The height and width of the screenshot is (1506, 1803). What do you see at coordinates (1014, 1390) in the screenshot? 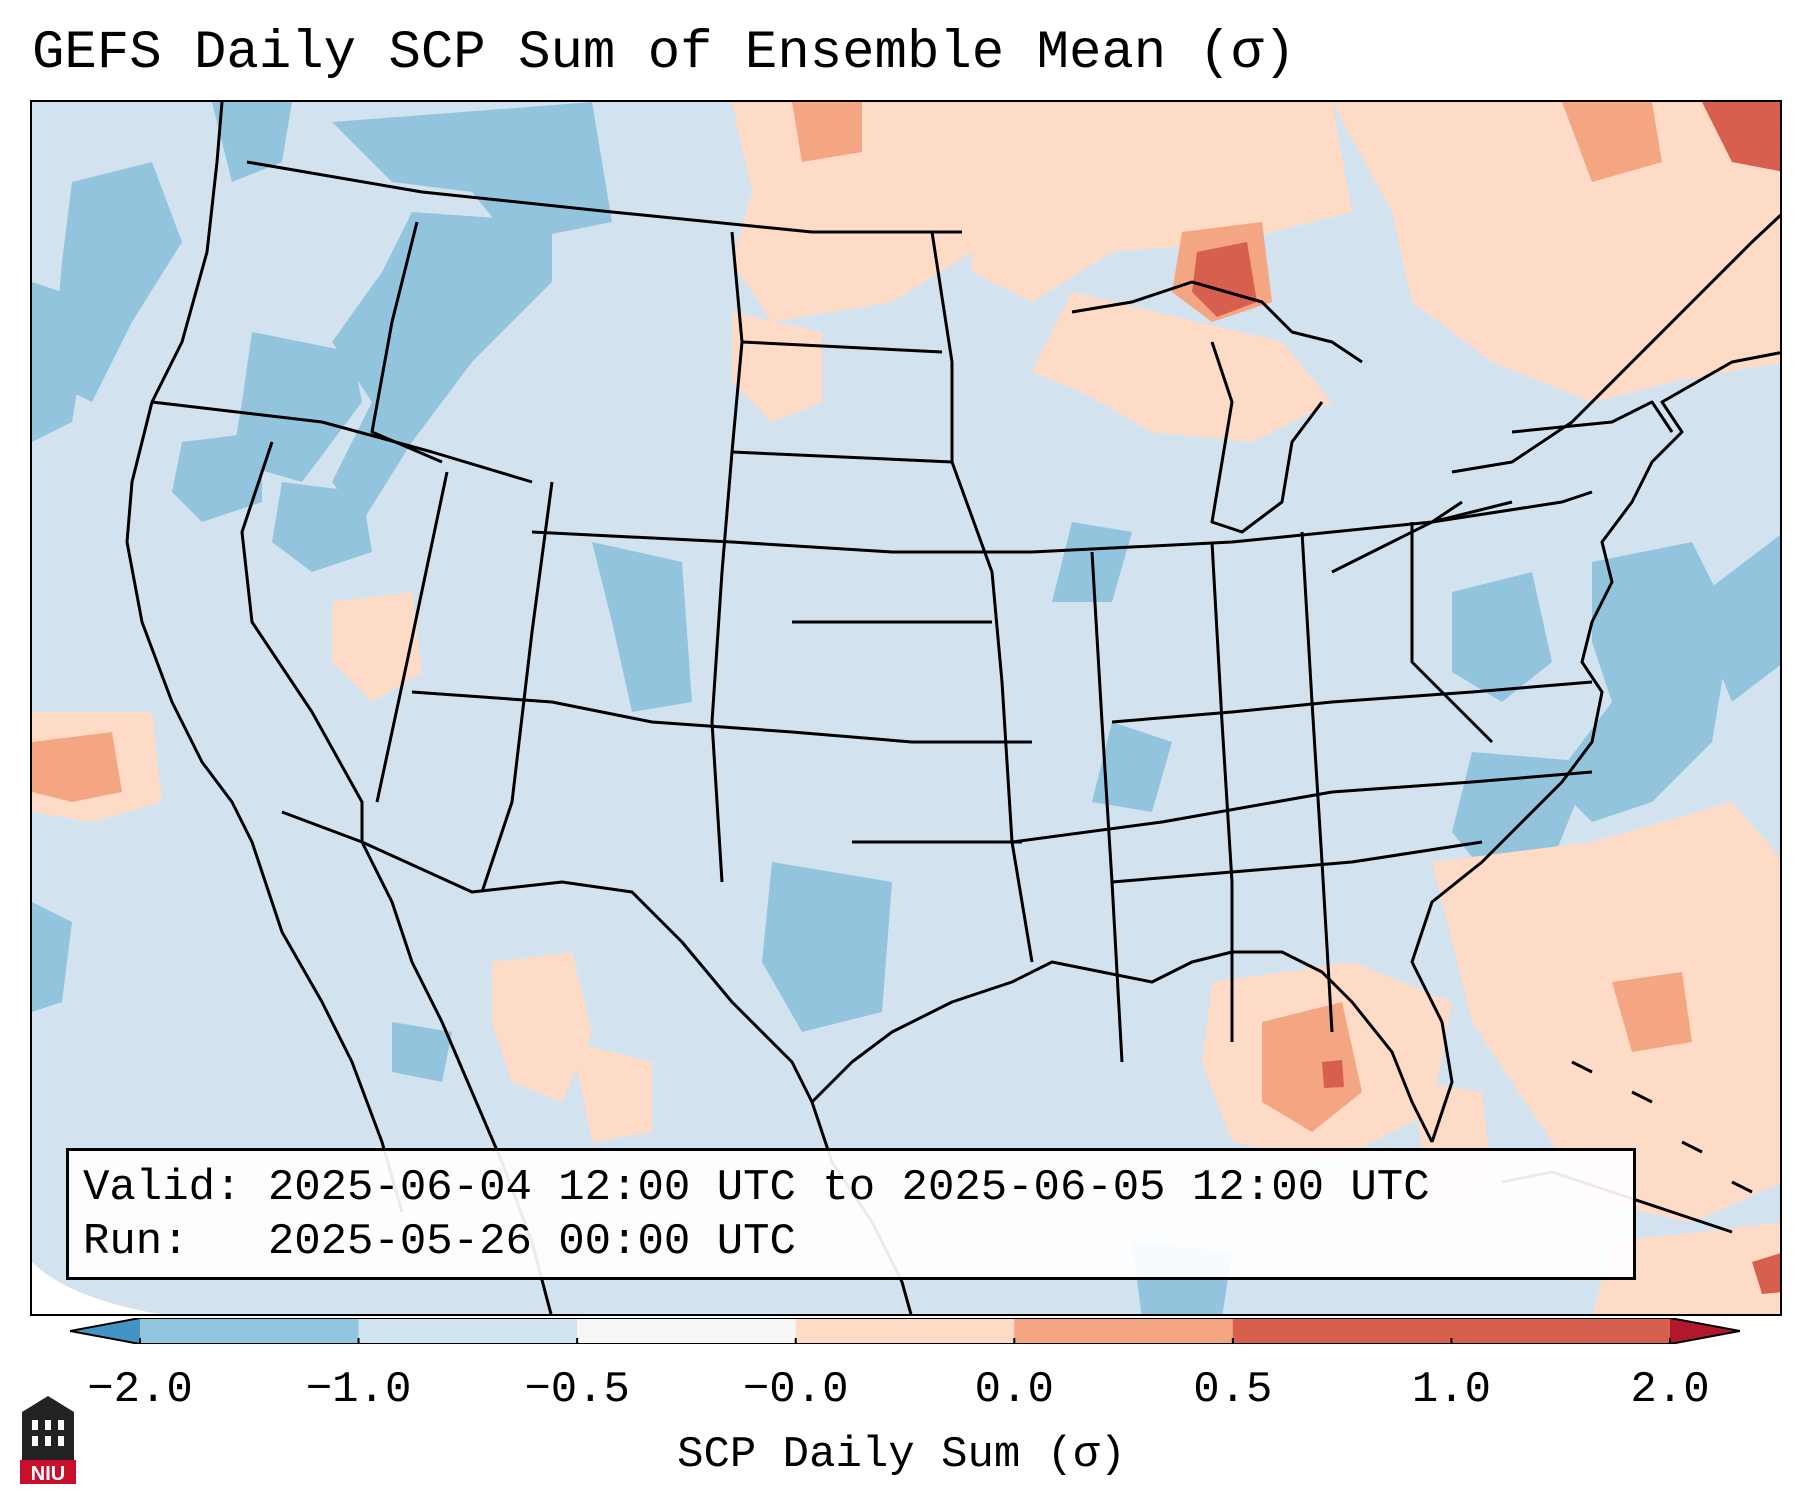
I see `colorbar-tick-label: 0.0` at bounding box center [1014, 1390].